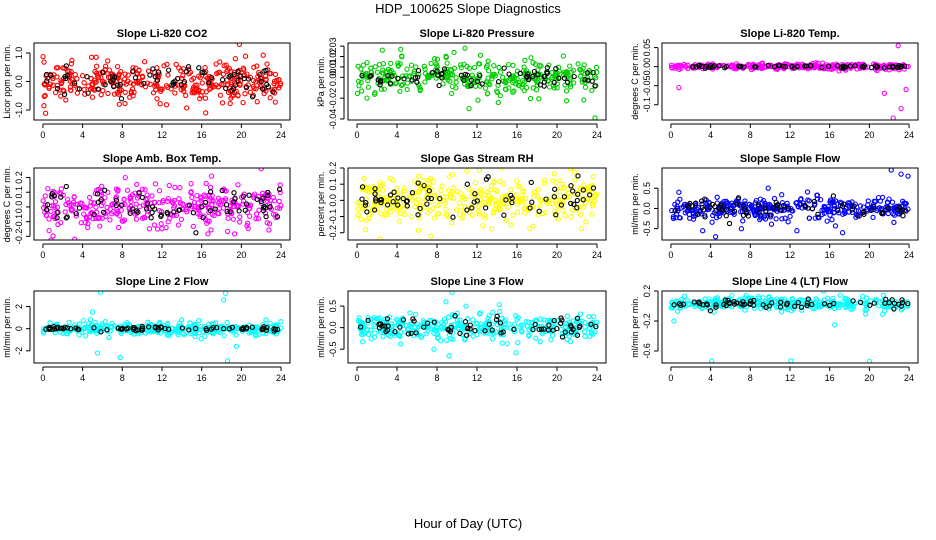 The image size is (936, 540). I want to click on y-axis-label: degrees C per min., so click(635, 81).